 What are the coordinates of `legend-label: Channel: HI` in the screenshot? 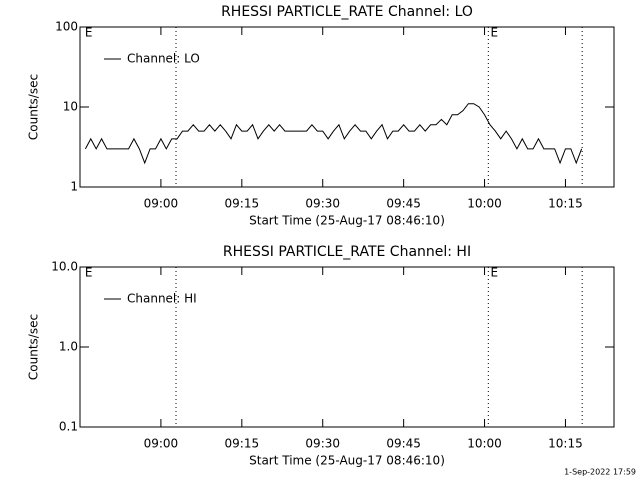 It's located at (162, 299).